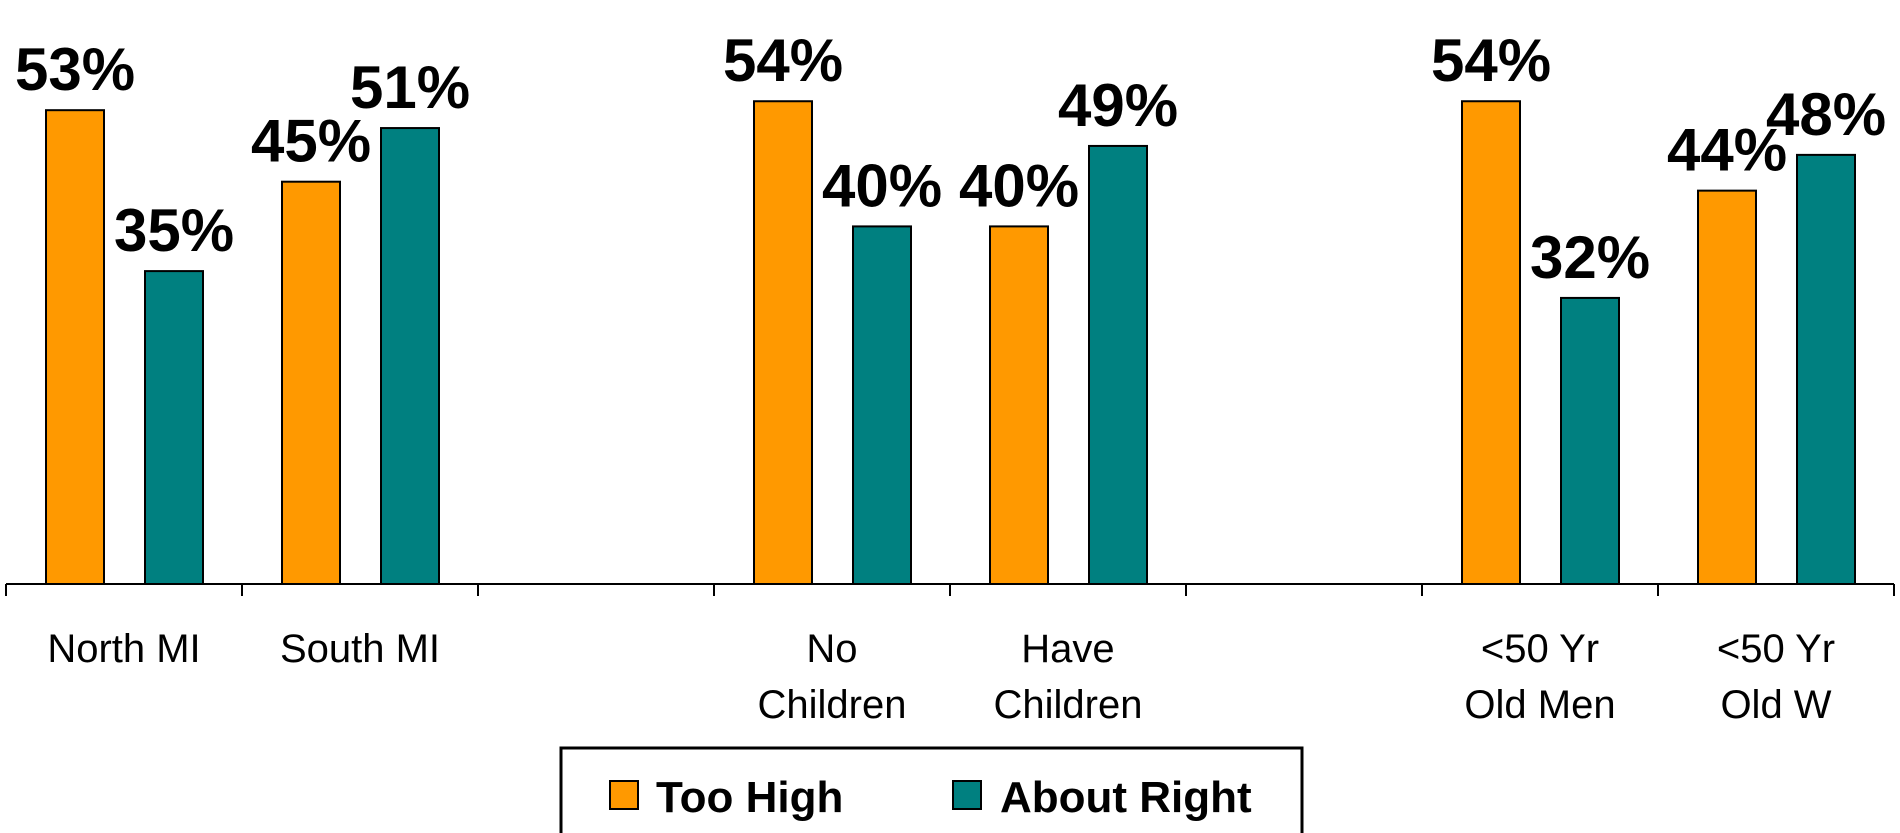  What do you see at coordinates (1590, 257) in the screenshot?
I see `value-label-1-6: 32%` at bounding box center [1590, 257].